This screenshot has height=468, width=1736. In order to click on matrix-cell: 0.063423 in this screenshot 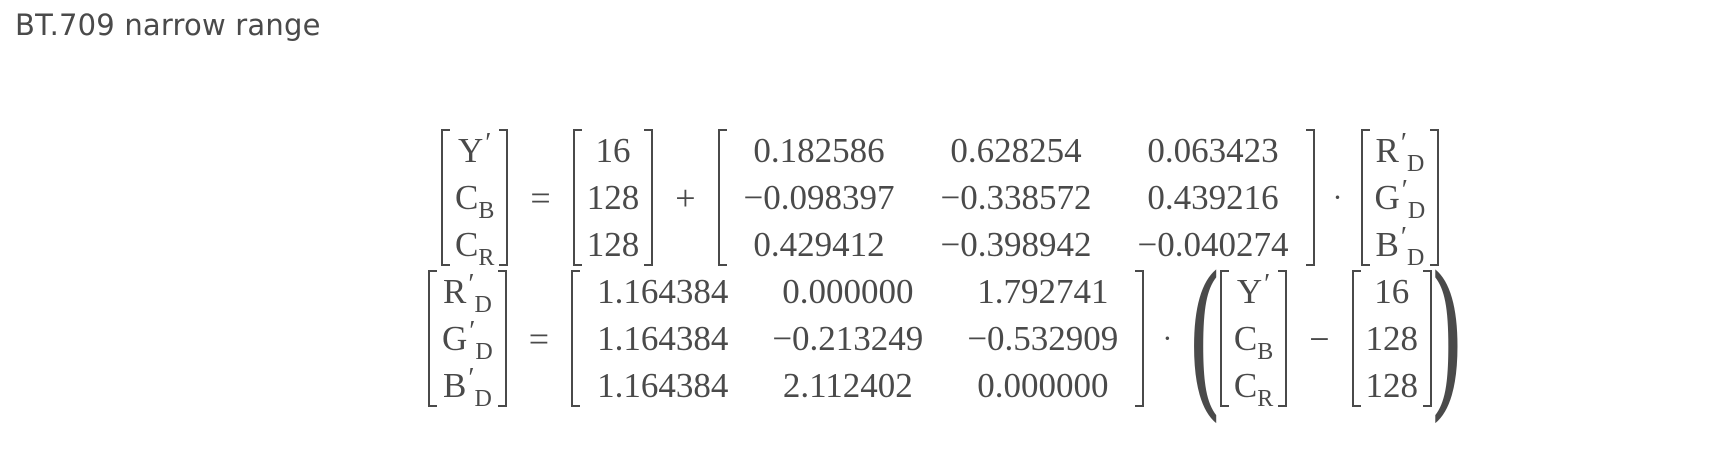, I will do `click(1213, 150)`.